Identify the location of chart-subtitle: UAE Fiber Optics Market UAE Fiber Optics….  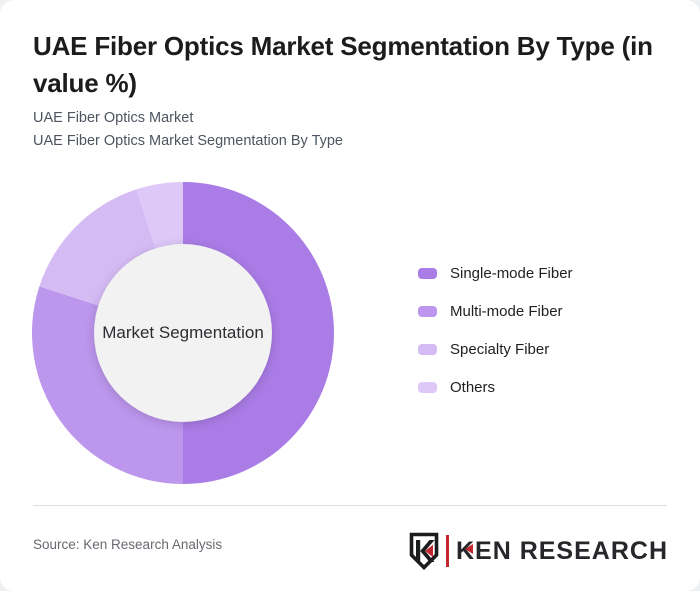
(188, 129).